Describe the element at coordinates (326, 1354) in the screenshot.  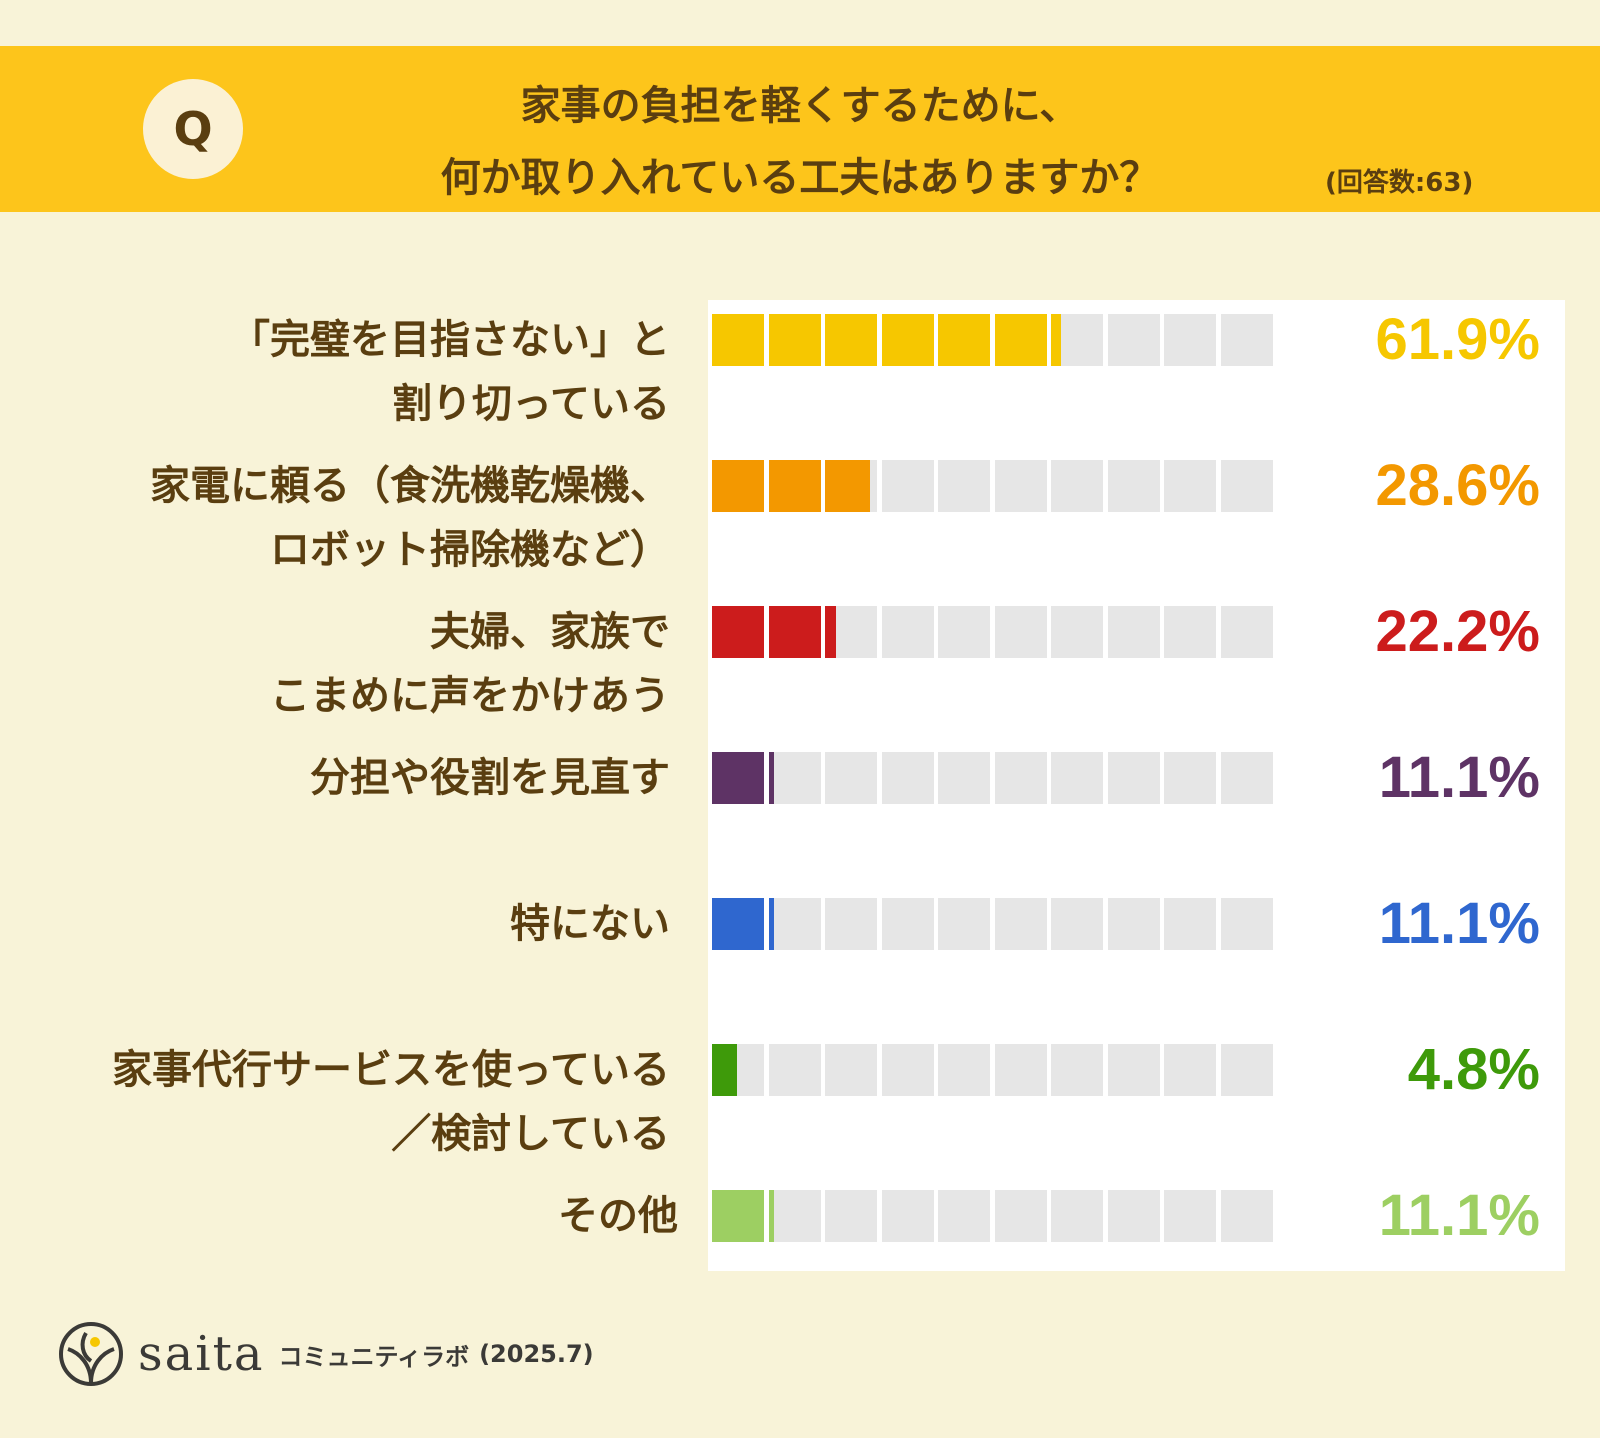
I see `footer: saita コミュニティラボ (2025.7)` at that location.